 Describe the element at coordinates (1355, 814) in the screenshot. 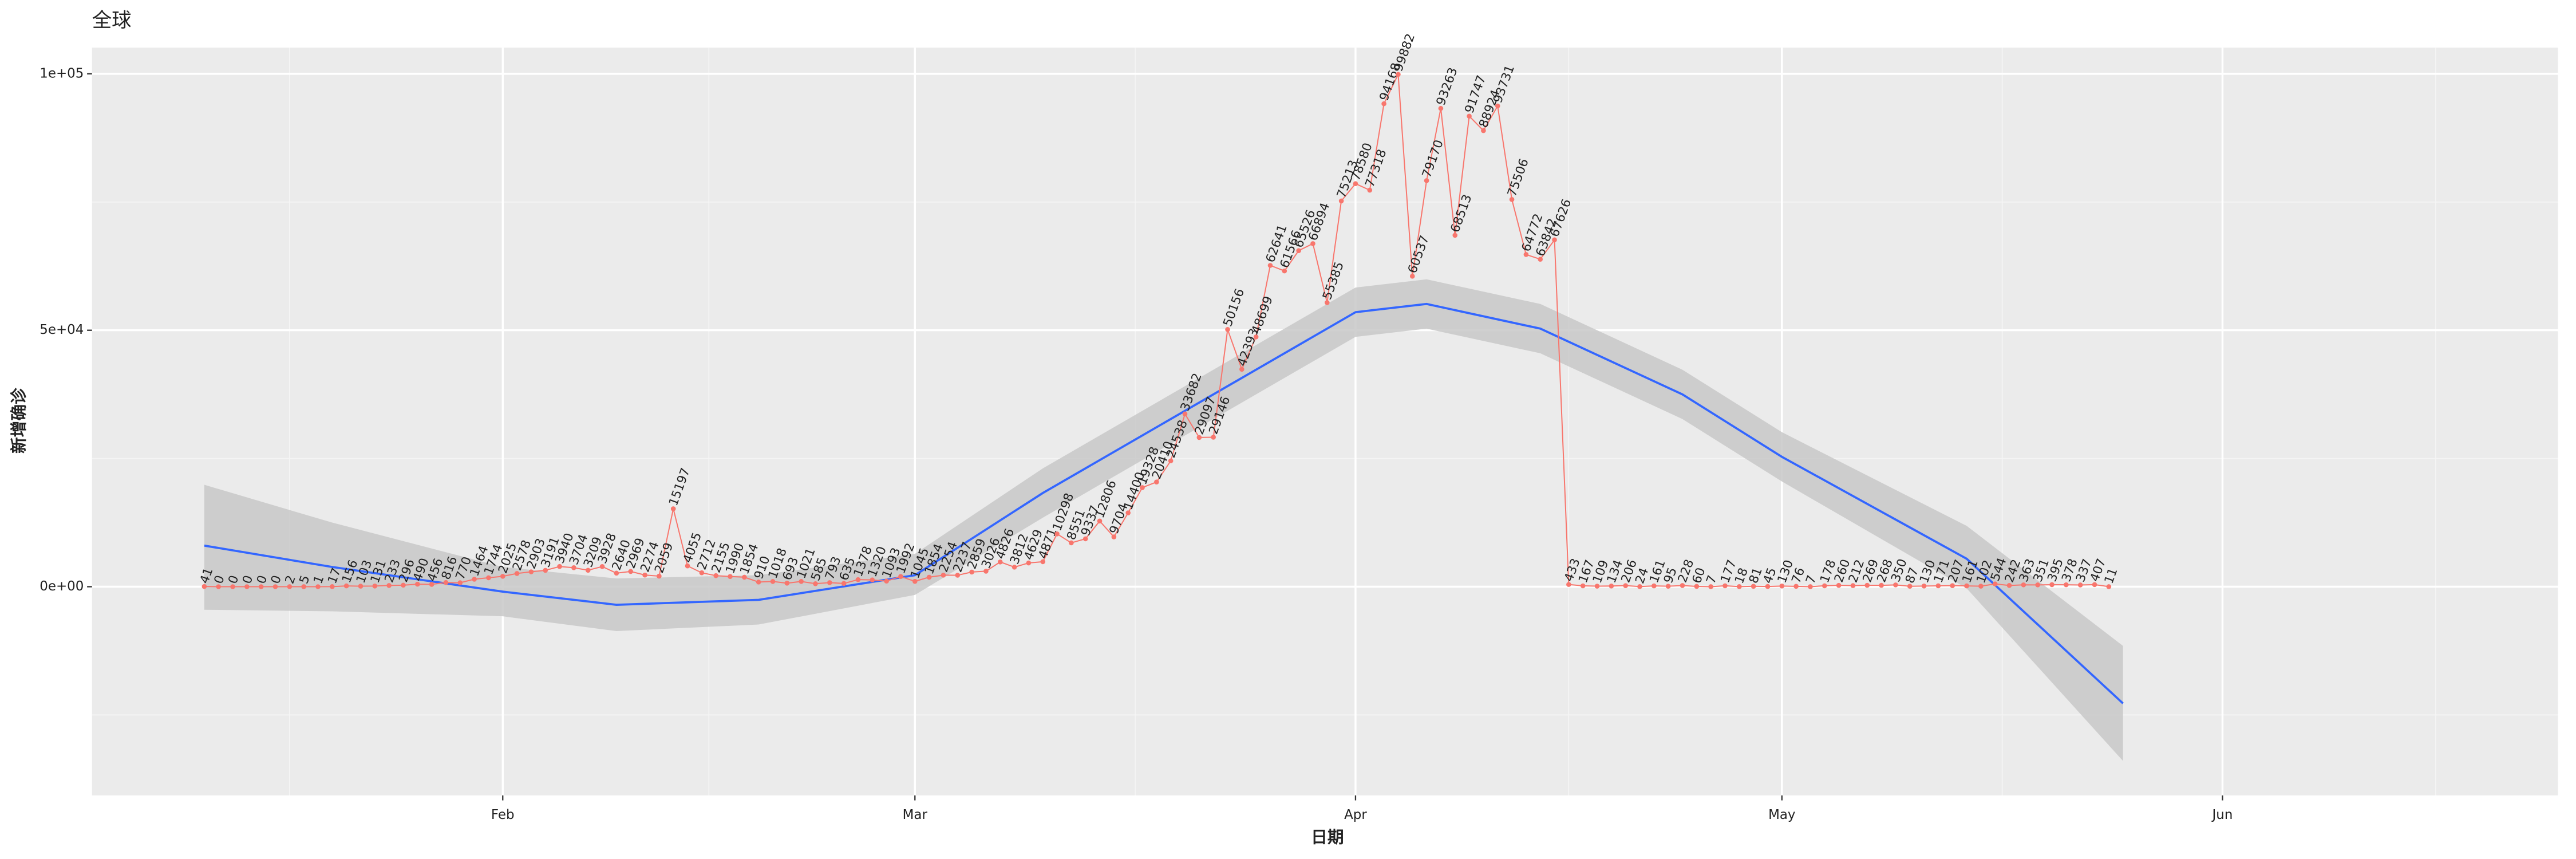

I see `x-tick-label: Apr` at that location.